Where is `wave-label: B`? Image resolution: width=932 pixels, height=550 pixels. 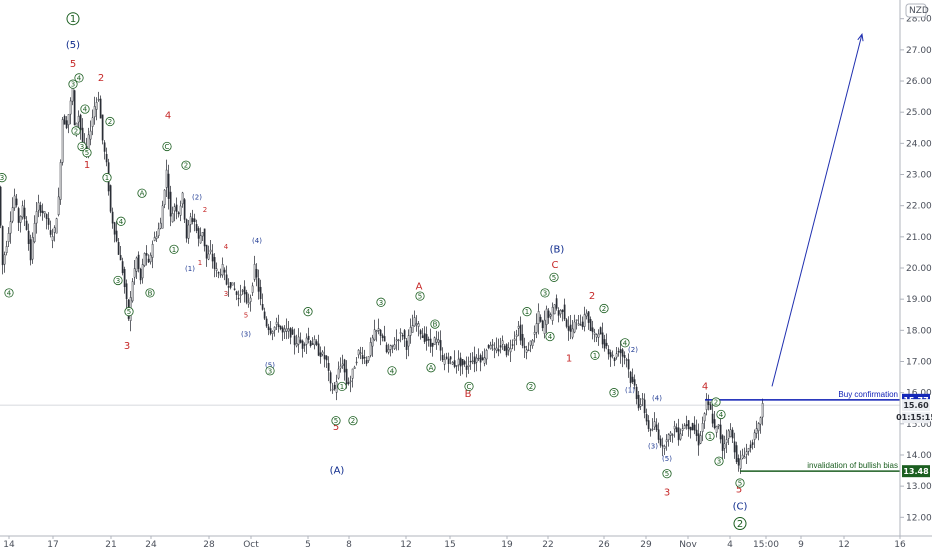 wave-label: B is located at coordinates (150, 293).